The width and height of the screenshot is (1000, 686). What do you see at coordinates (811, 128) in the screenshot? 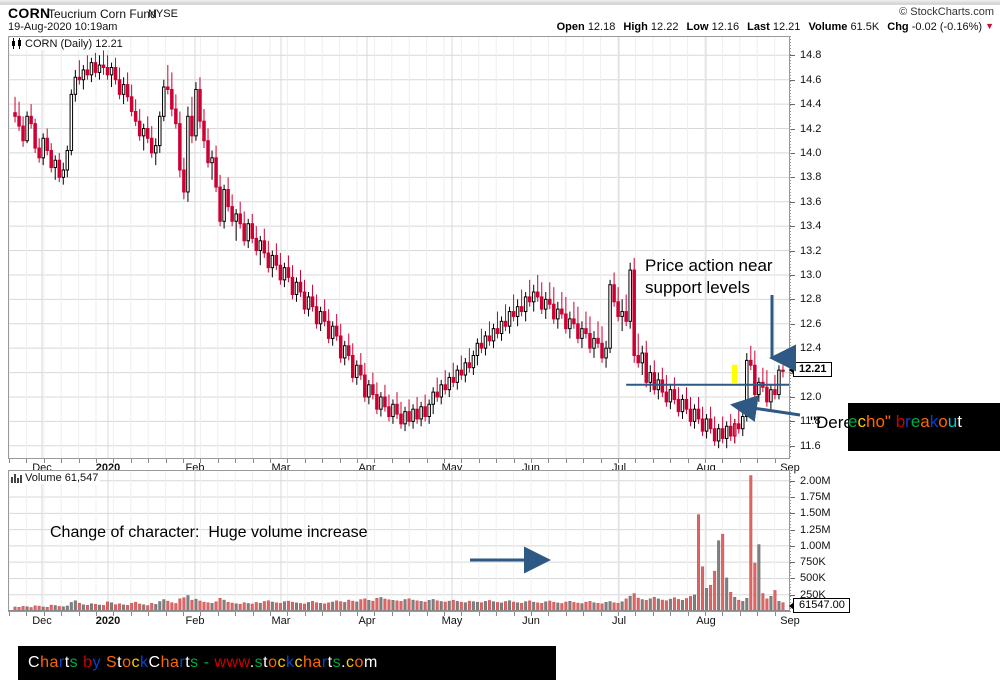
I see `price-y-label: 14.2` at bounding box center [811, 128].